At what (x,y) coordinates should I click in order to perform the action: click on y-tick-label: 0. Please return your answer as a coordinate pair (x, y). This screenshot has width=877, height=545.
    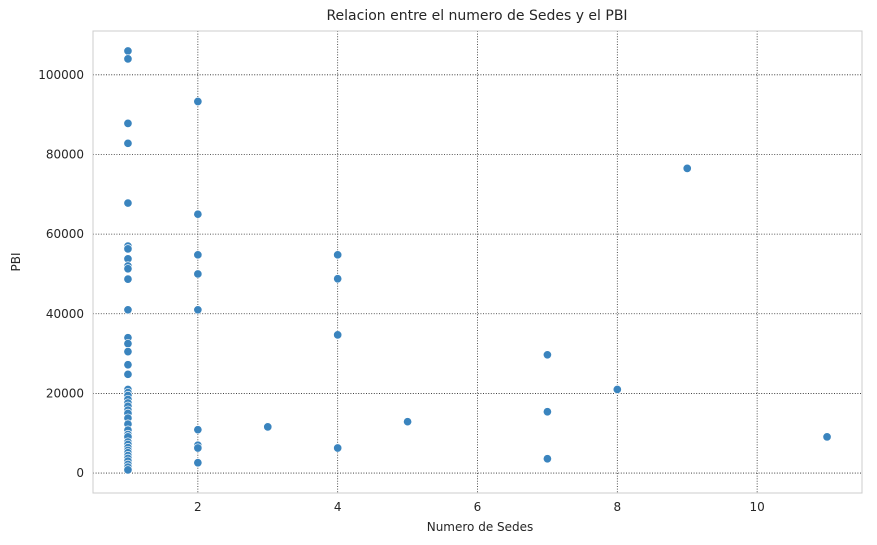
    Looking at the image, I should click on (80, 473).